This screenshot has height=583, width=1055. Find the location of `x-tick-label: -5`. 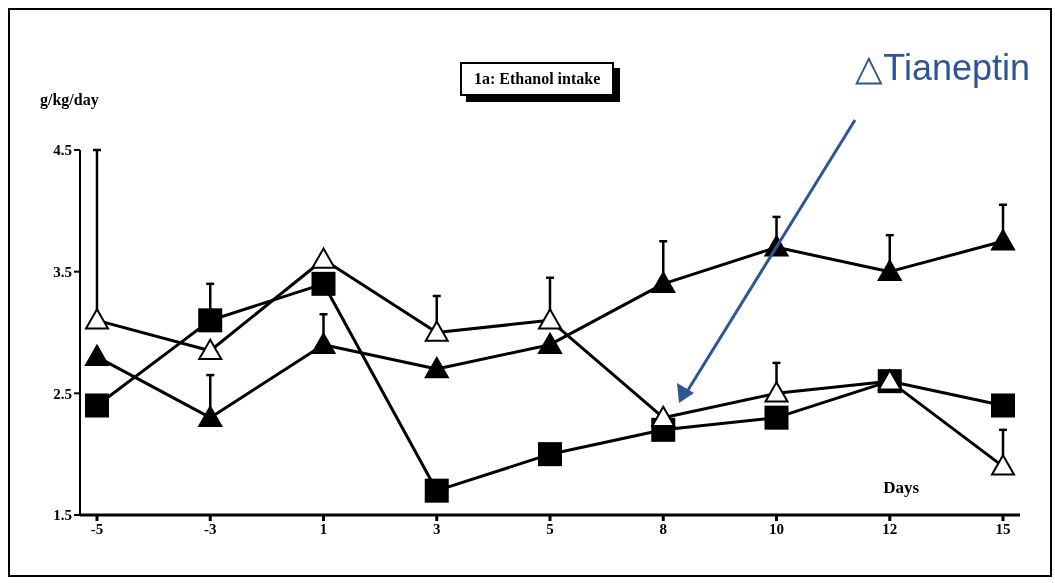

x-tick-label: -5 is located at coordinates (97, 528).